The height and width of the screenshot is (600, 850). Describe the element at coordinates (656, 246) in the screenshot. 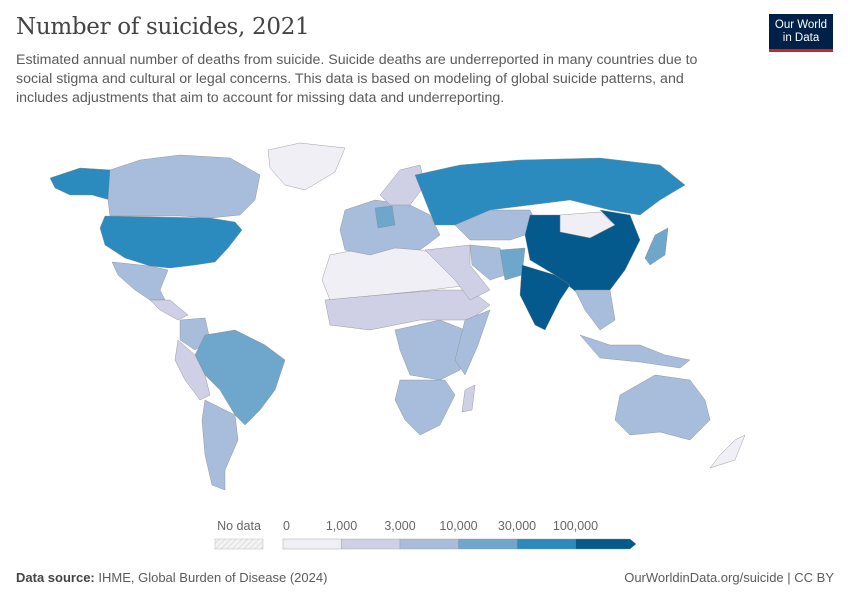

I see `region-japan` at that location.